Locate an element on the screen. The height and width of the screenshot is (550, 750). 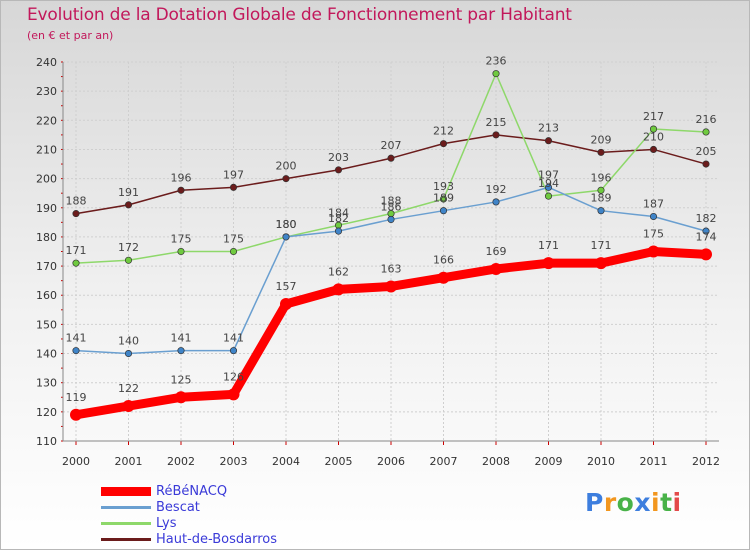
legend-label-bescat: Bescat is located at coordinates (178, 507).